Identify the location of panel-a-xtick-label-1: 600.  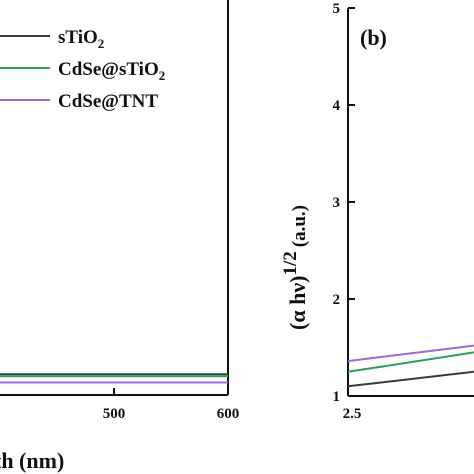
(228, 414).